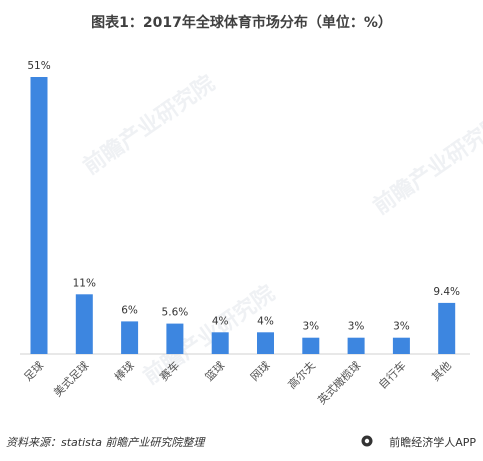 Image resolution: width=483 pixels, height=461 pixels. I want to click on footer-source: 资料来源：statista 前瞻产业研究院整理, so click(106, 442).